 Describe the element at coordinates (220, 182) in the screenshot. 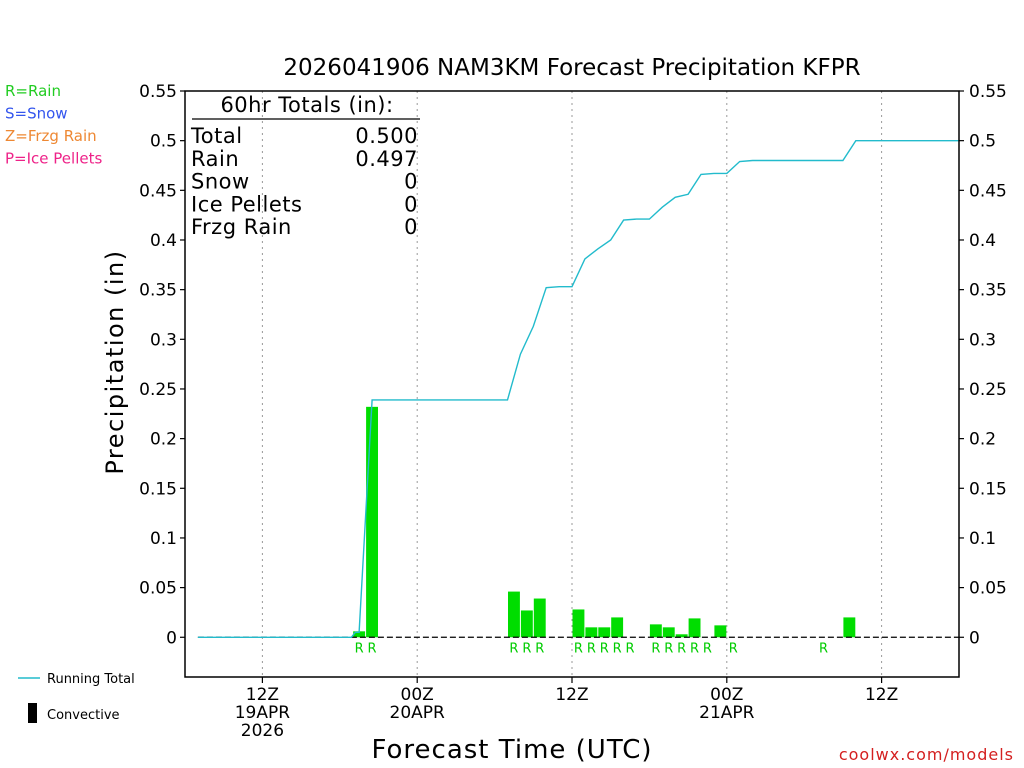

I see `totals-row-label: Snow` at that location.